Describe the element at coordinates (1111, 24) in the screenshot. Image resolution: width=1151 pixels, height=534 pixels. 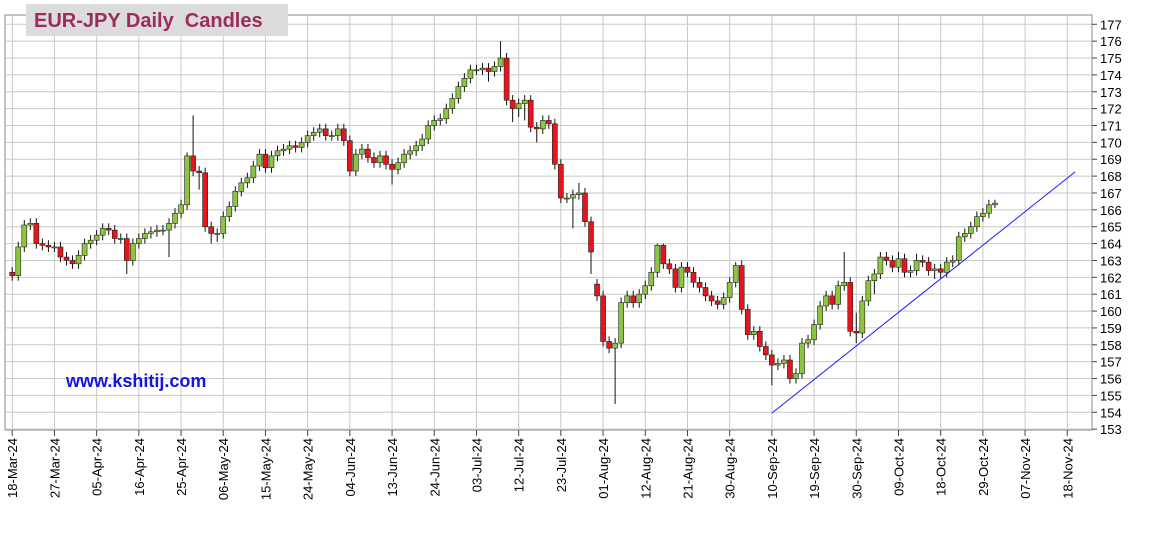
I see `y-tick-label: 177` at that location.